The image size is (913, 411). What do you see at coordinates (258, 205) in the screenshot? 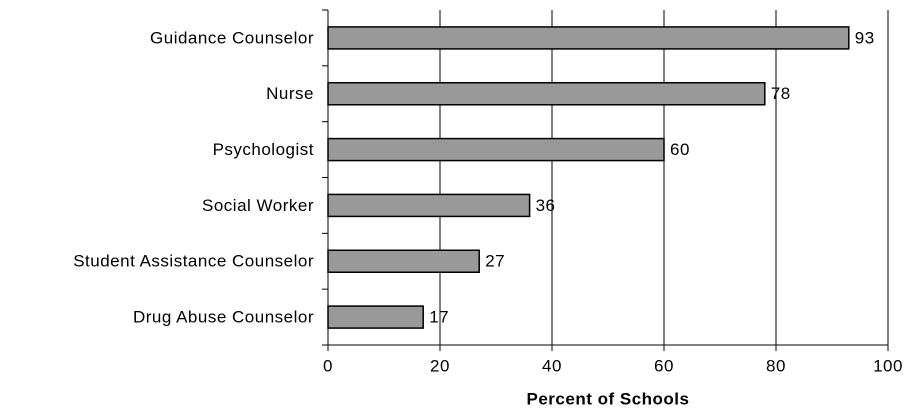
I see `y-tick-label: Social Worker` at bounding box center [258, 205].